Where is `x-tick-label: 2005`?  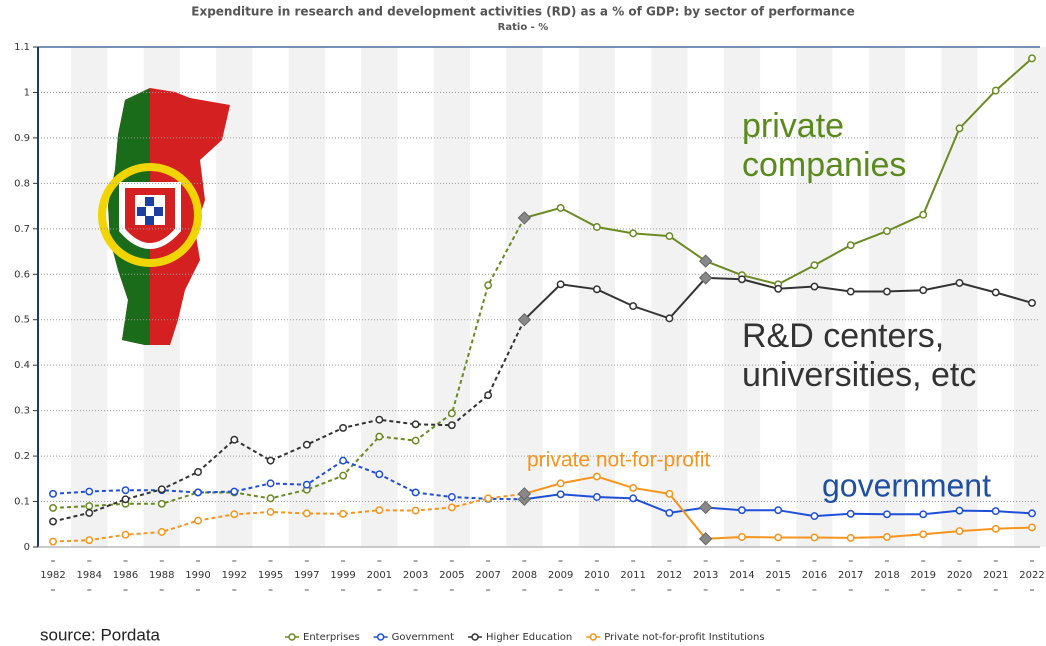 x-tick-label: 2005 is located at coordinates (451, 575).